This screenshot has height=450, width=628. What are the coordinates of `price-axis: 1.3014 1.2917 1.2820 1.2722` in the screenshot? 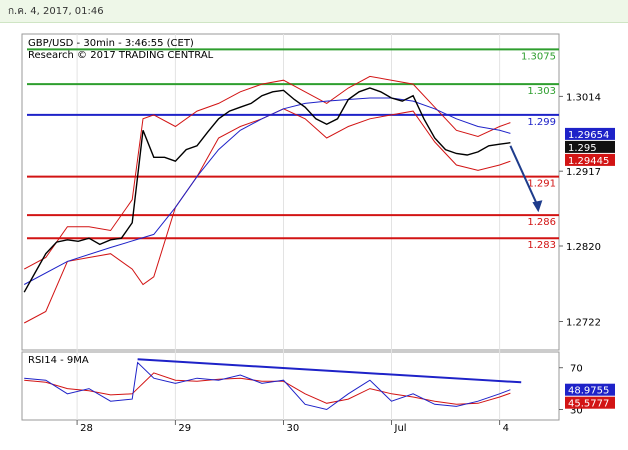 It's located at (580, 210).